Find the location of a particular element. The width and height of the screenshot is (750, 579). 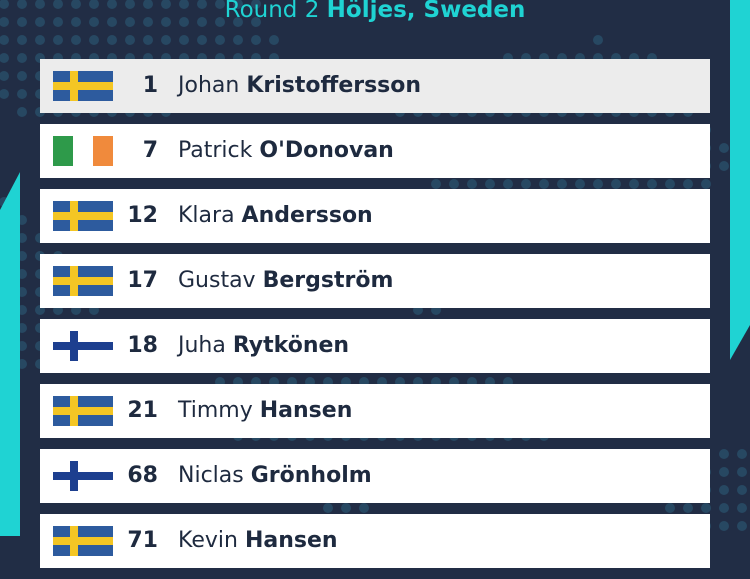

driver-row: 7 Patrick O'Donovan is located at coordinates (375, 151).